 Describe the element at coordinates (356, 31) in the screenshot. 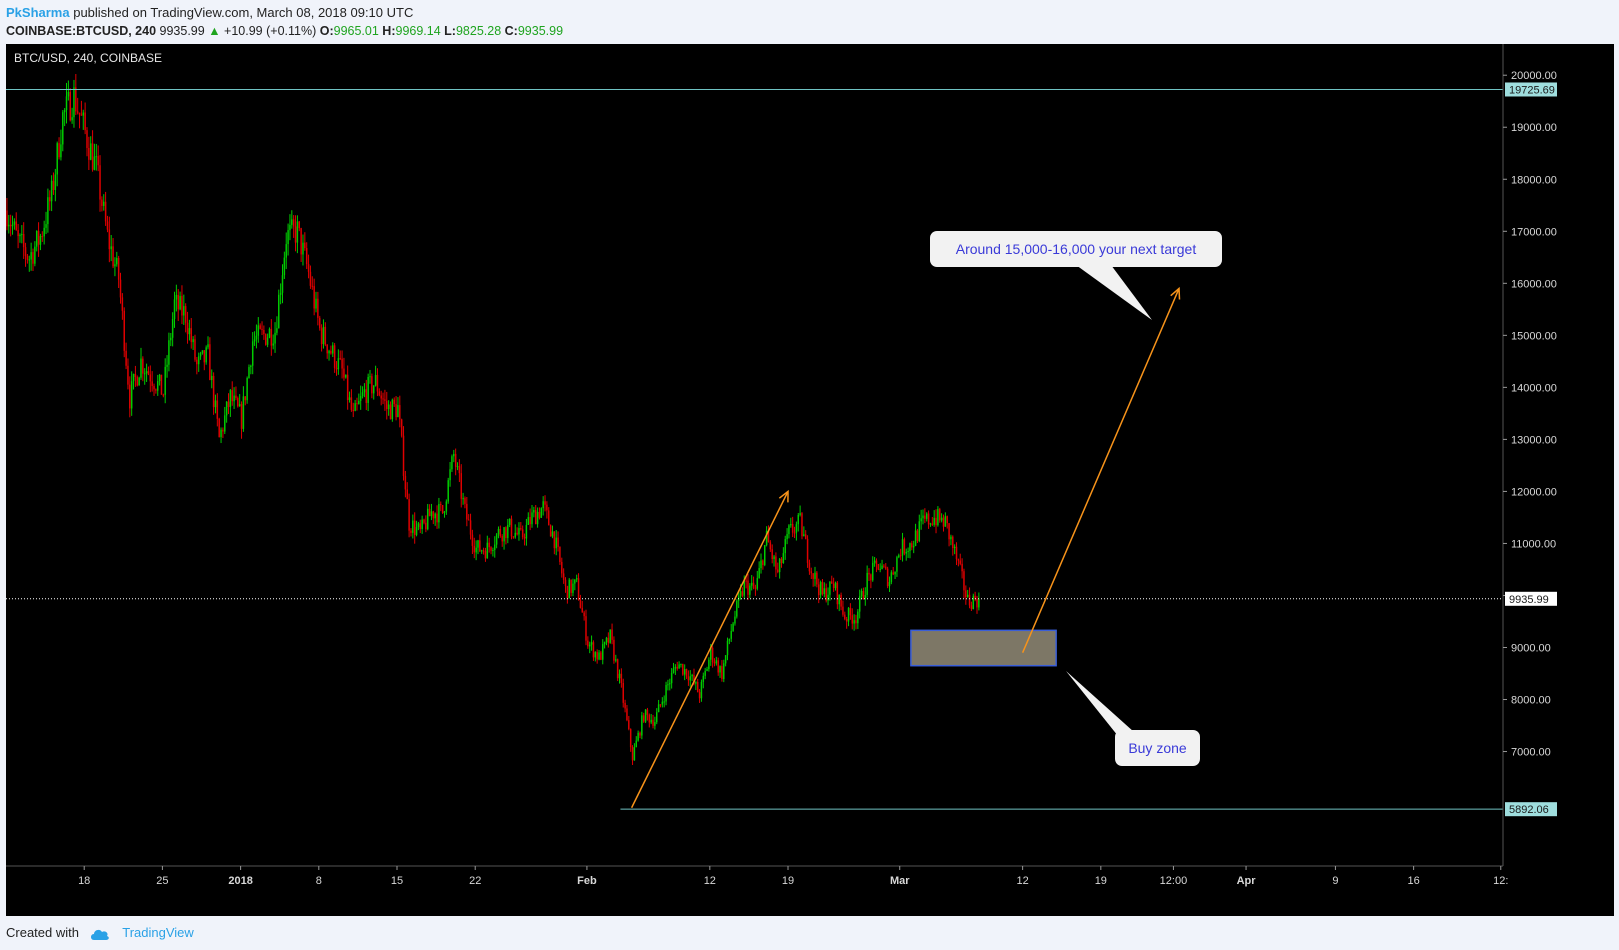

I see `open-value: 9965.01` at that location.